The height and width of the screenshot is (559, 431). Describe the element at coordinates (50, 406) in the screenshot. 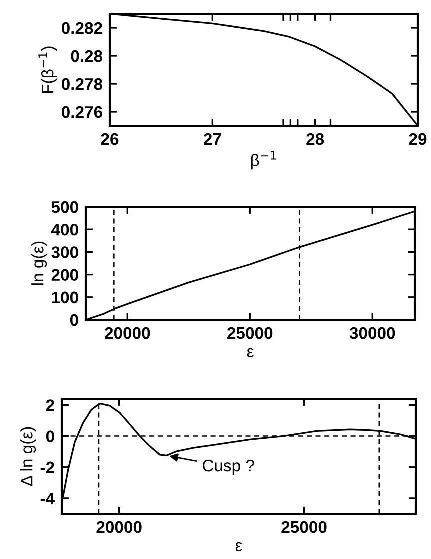

I see `y-tick-label: 2` at that location.